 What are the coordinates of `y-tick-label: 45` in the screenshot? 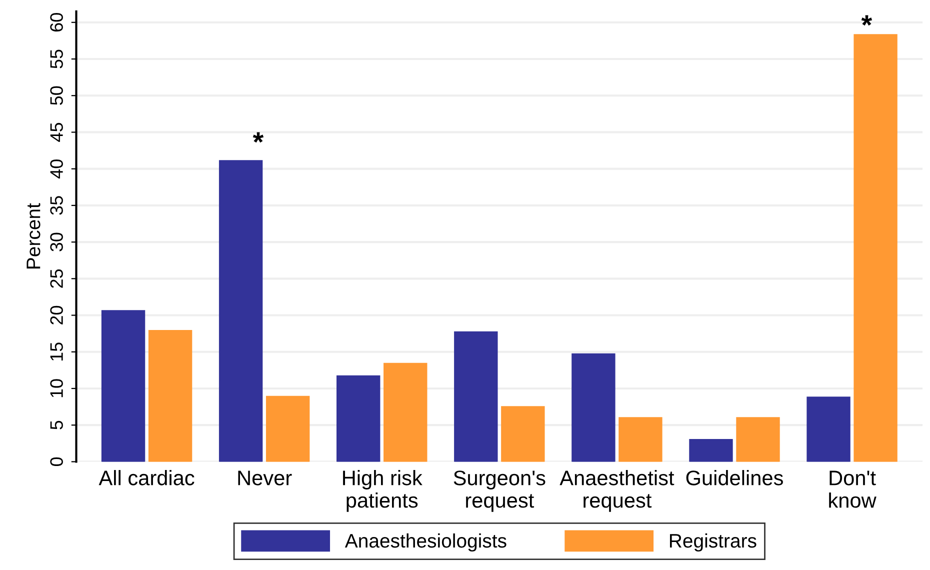 It's located at (56, 132).